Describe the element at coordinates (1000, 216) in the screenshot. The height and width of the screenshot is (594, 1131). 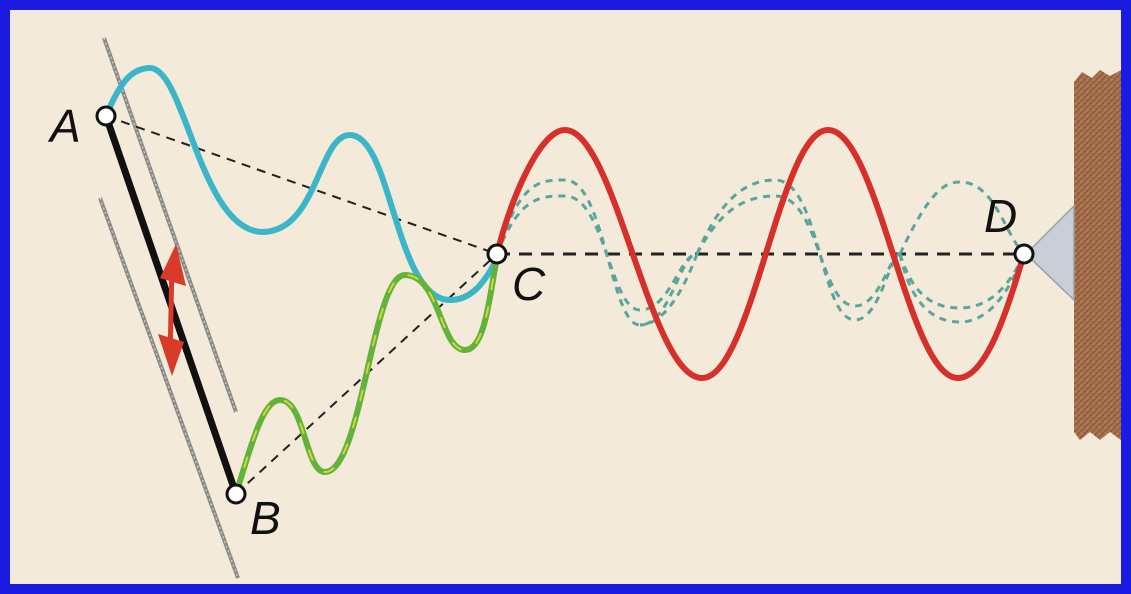
I see `label-D: D` at that location.